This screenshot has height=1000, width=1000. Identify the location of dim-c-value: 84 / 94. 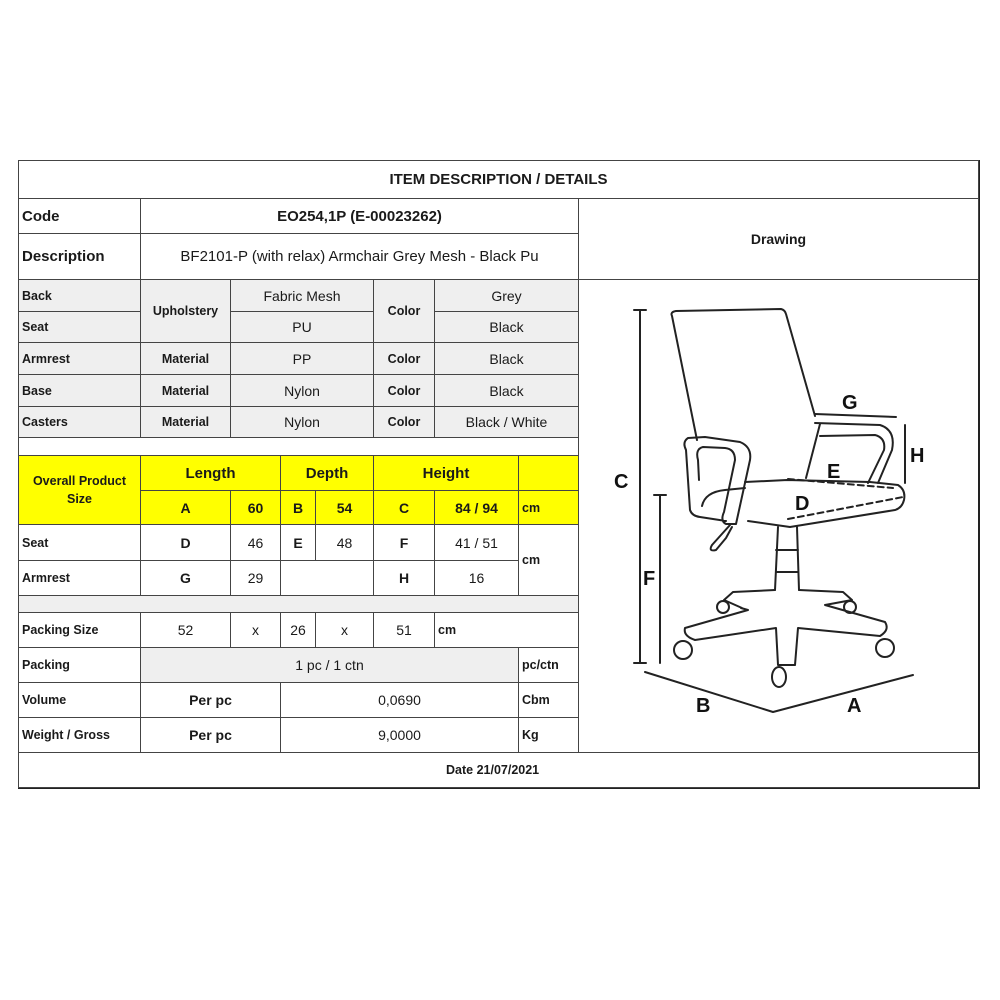
(476, 507).